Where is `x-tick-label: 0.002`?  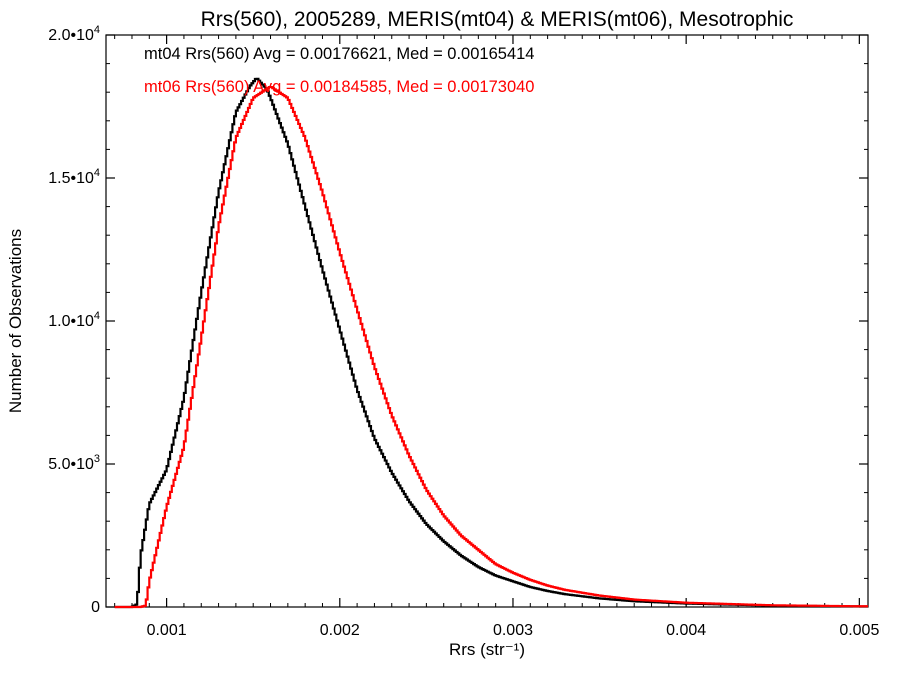 x-tick-label: 0.002 is located at coordinates (340, 630).